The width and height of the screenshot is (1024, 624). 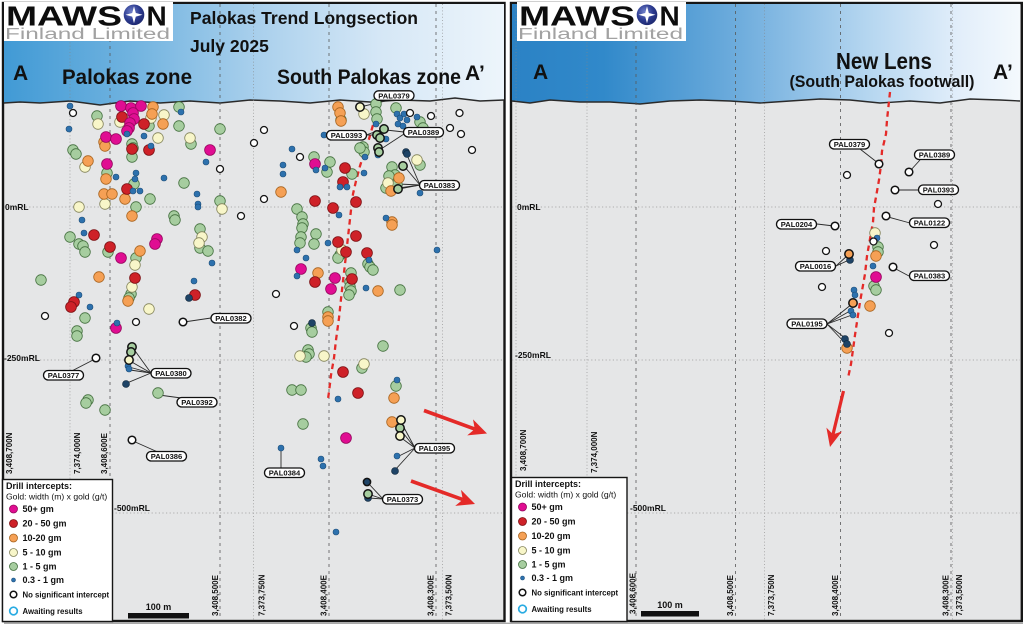 What do you see at coordinates (797, 224) in the screenshot?
I see `svg-text: PAL0204` at bounding box center [797, 224].